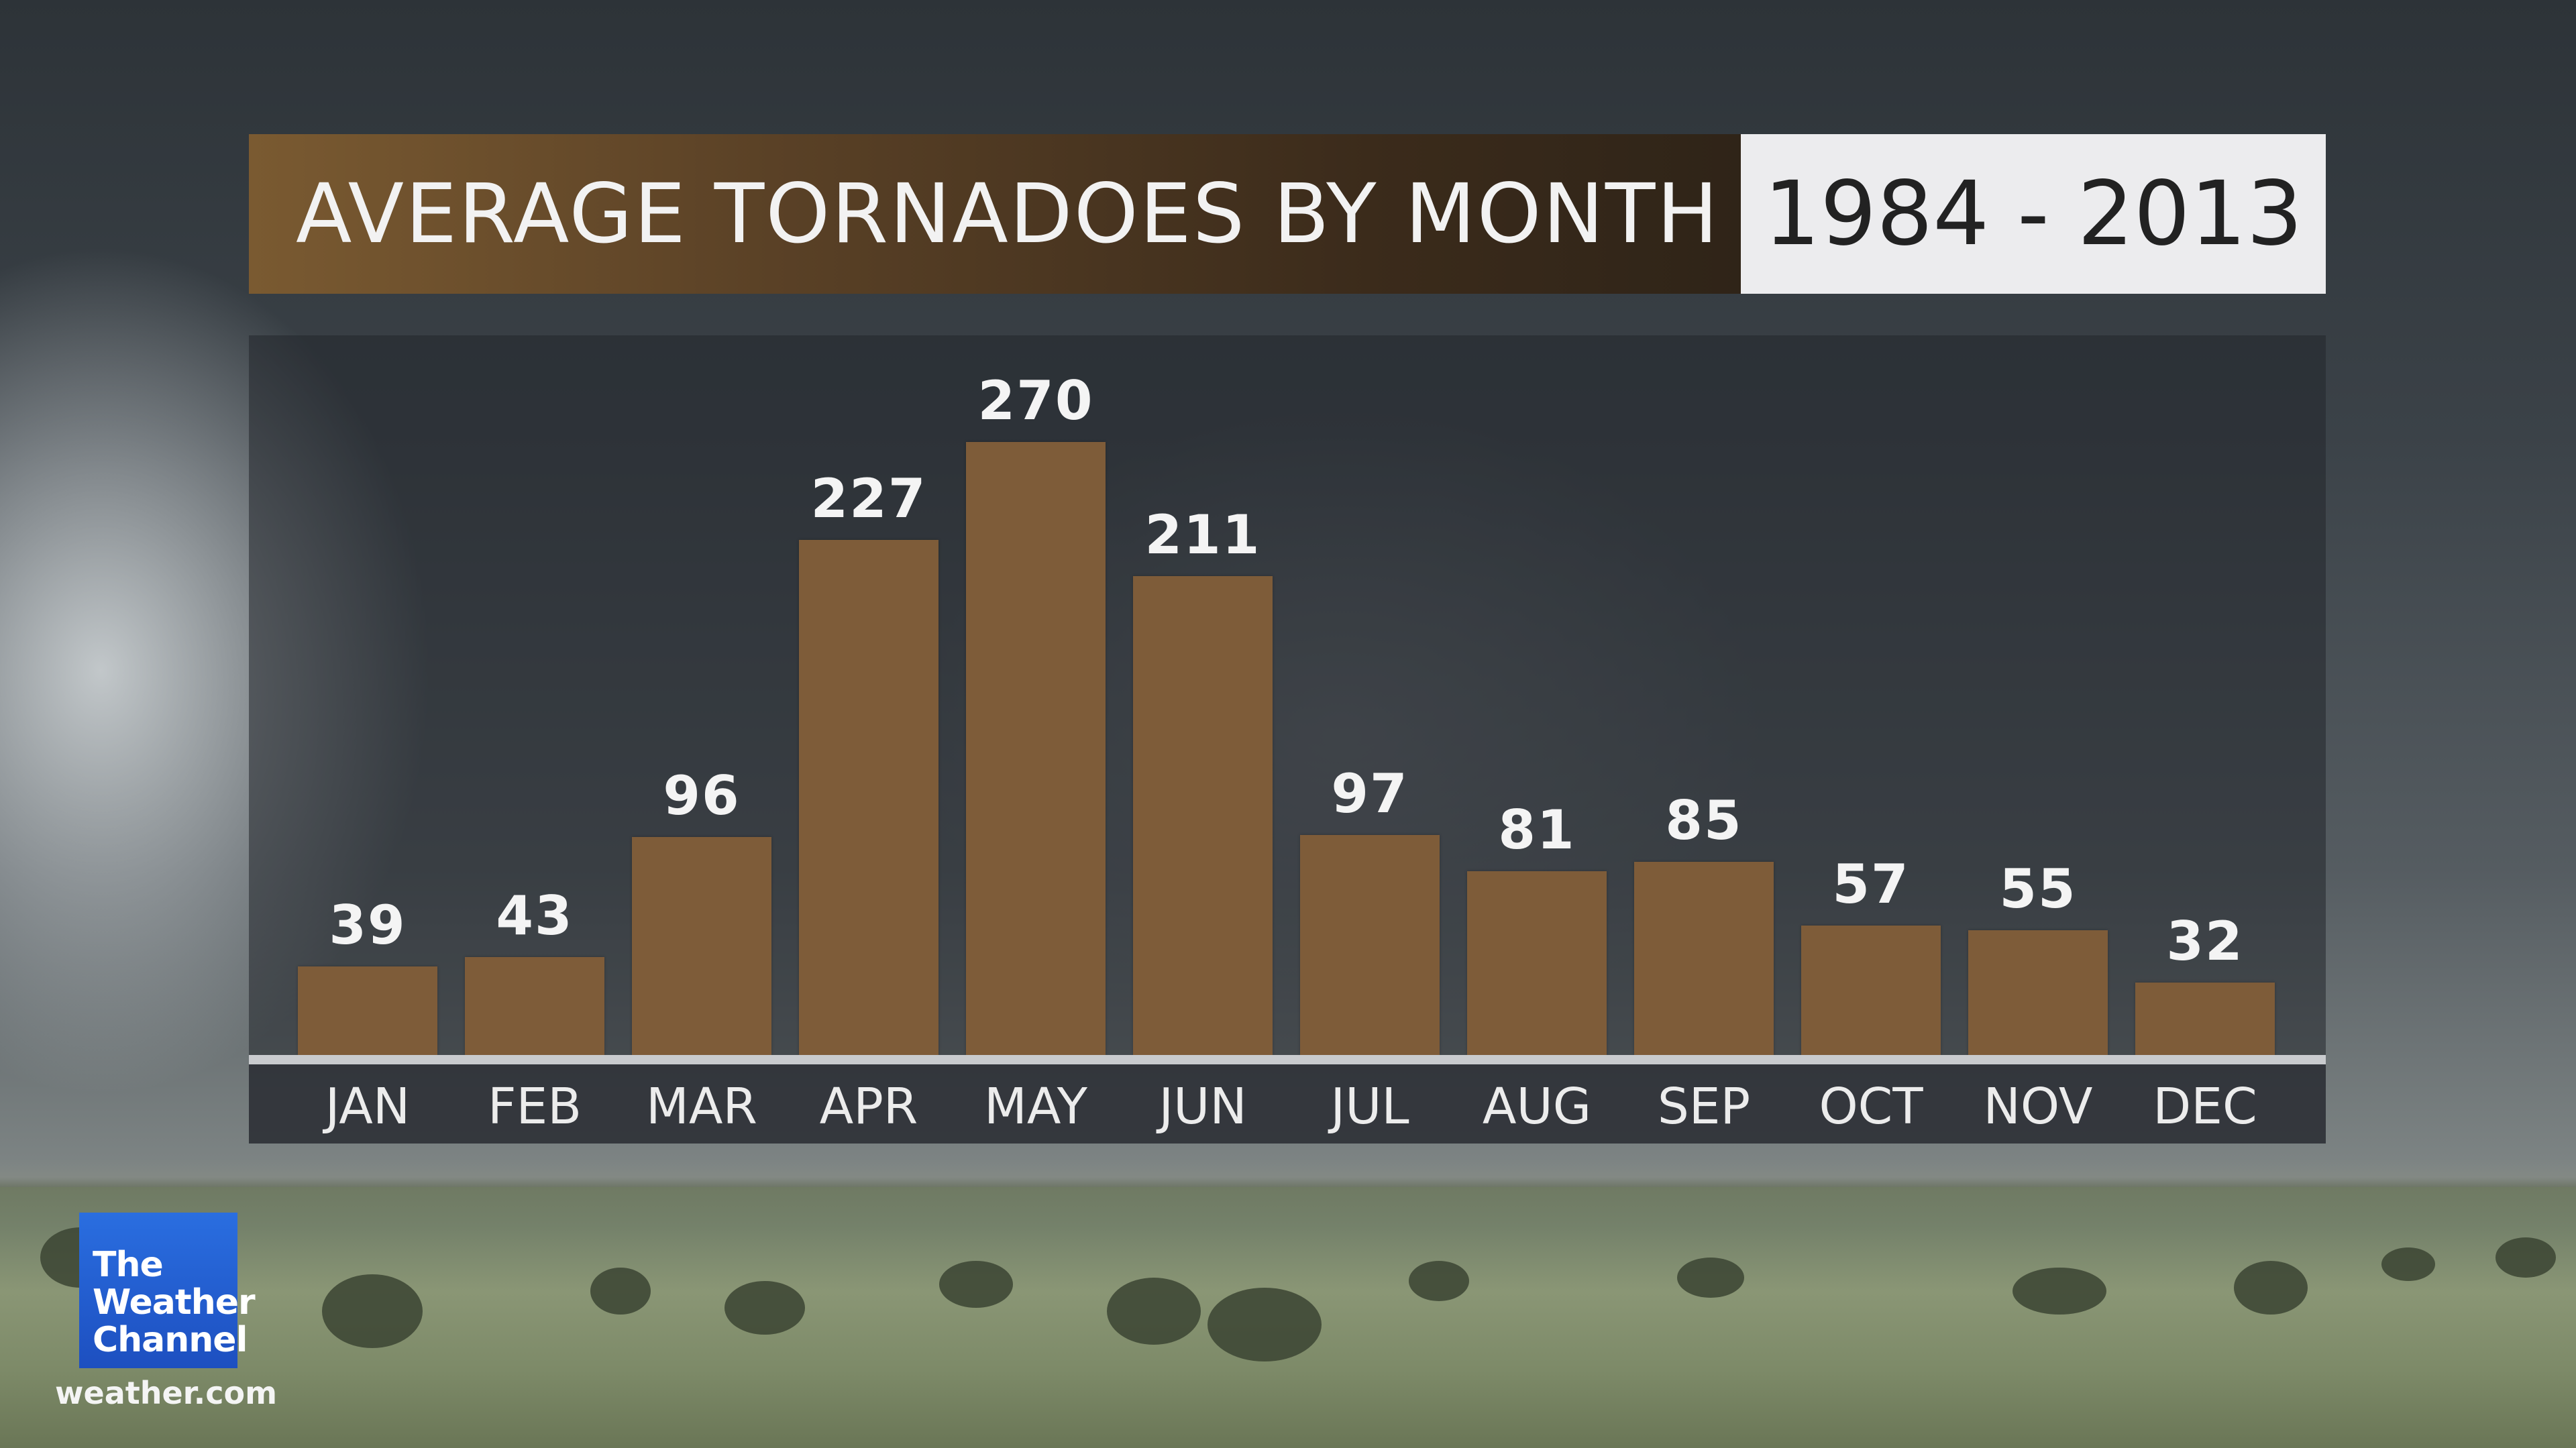 Image resolution: width=2576 pixels, height=1448 pixels. Describe the element at coordinates (2205, 1018) in the screenshot. I see `bar-dec` at that location.